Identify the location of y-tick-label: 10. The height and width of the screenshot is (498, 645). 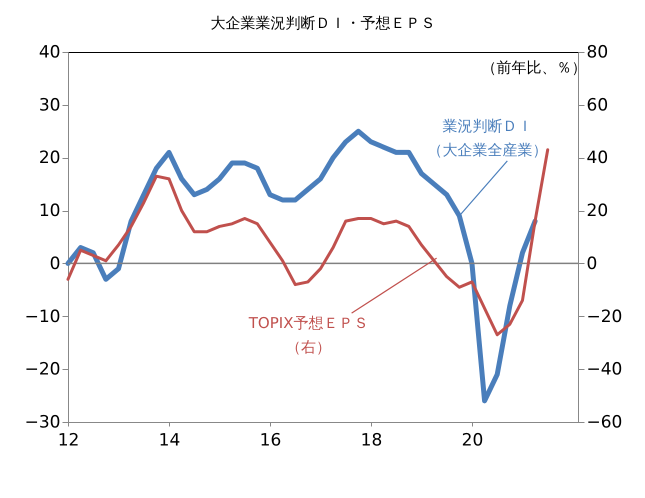
(49, 211).